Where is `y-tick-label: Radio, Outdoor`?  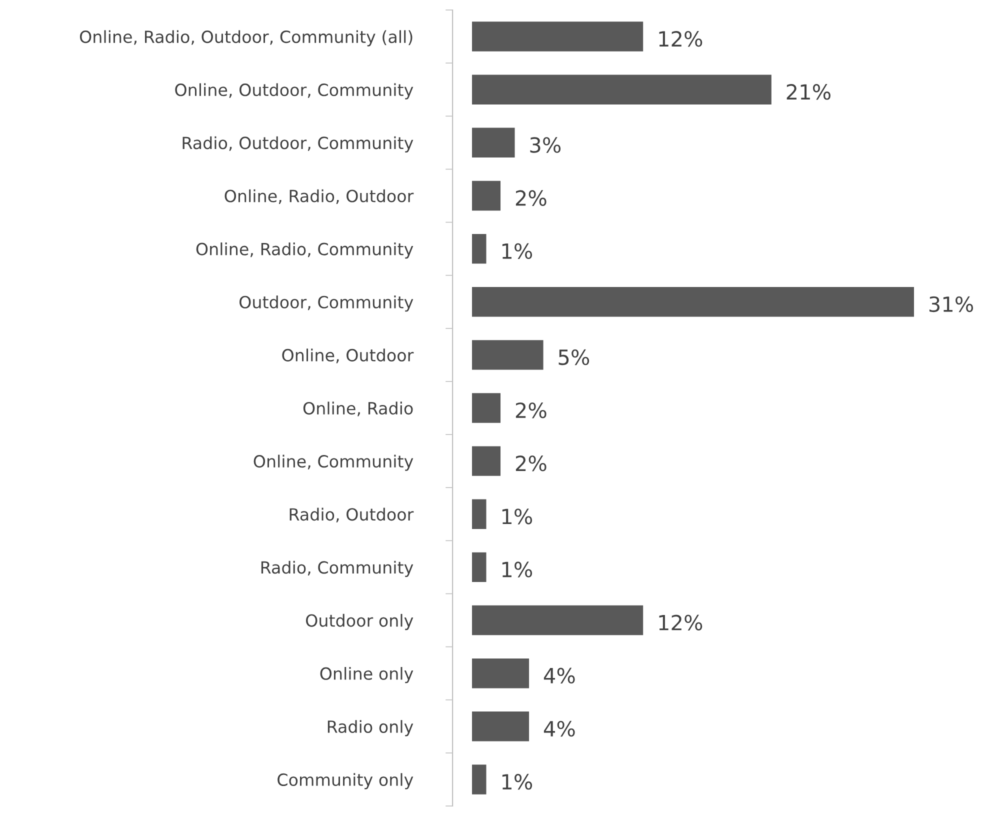
y-tick-label: Radio, Outdoor is located at coordinates (352, 515).